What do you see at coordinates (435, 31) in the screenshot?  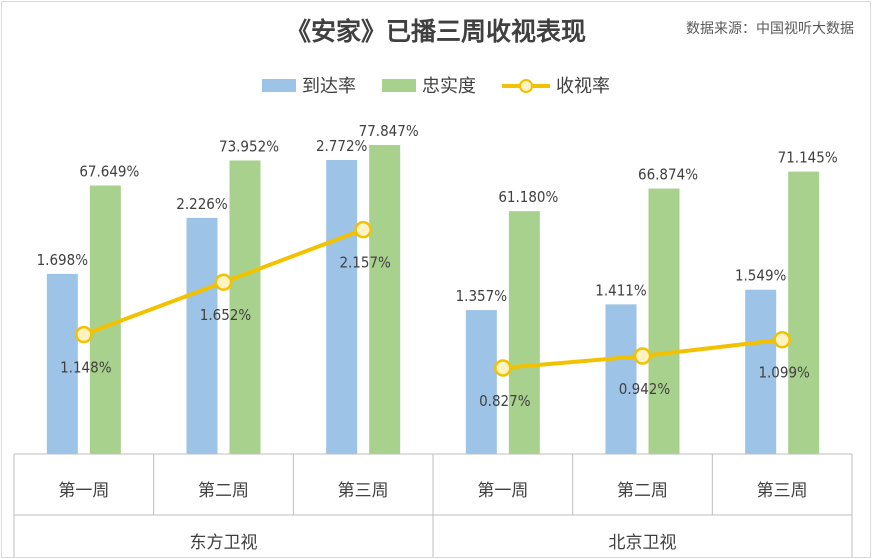 I see `chart-title: 《安家》已播三周收视表现` at bounding box center [435, 31].